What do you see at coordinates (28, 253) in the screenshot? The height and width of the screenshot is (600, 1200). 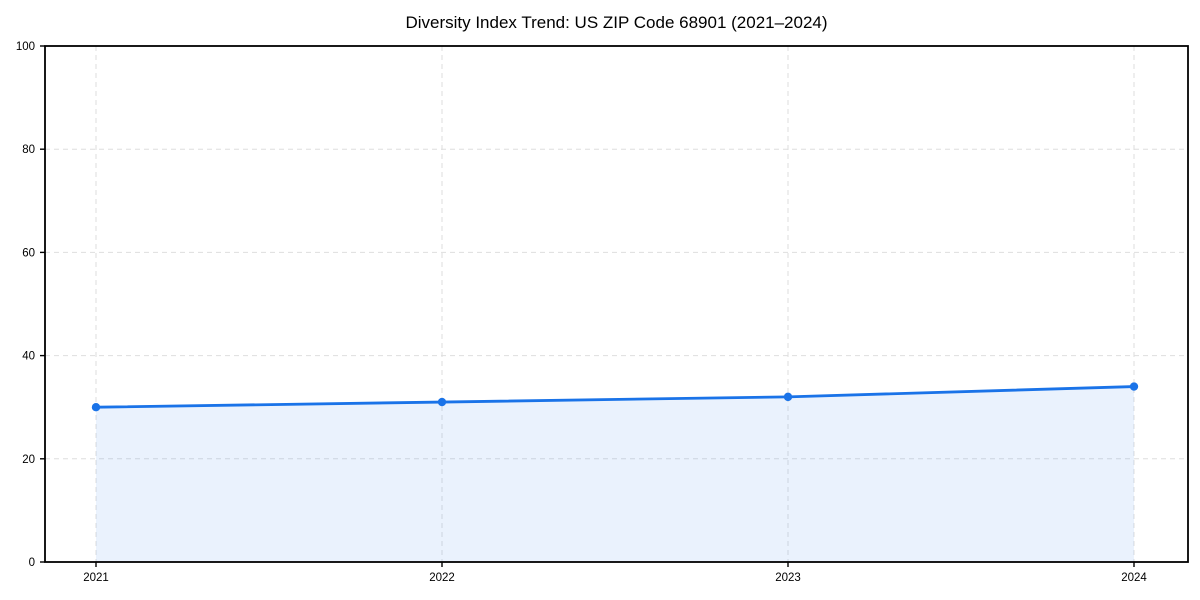 I see `y-axis-tick-label: 60` at bounding box center [28, 253].